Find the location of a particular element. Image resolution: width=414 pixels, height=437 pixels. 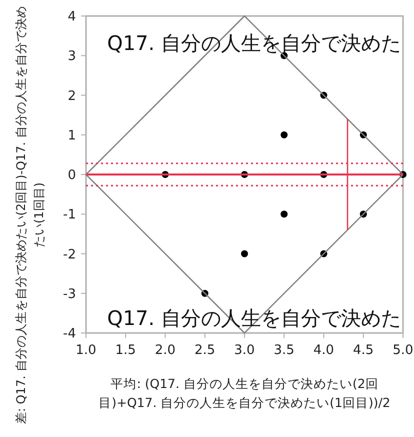

y-tick-label: -4 is located at coordinates (69, 334).